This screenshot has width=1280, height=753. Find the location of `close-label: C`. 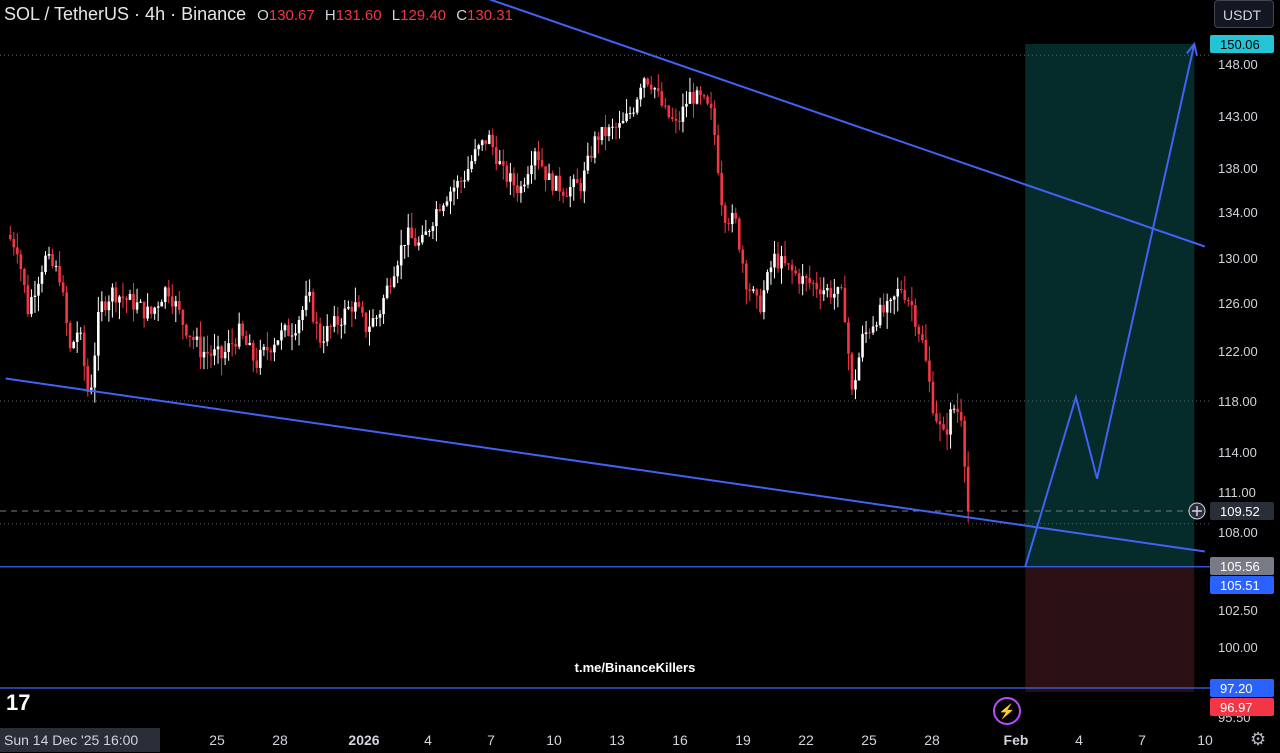

close-label: C is located at coordinates (462, 15).